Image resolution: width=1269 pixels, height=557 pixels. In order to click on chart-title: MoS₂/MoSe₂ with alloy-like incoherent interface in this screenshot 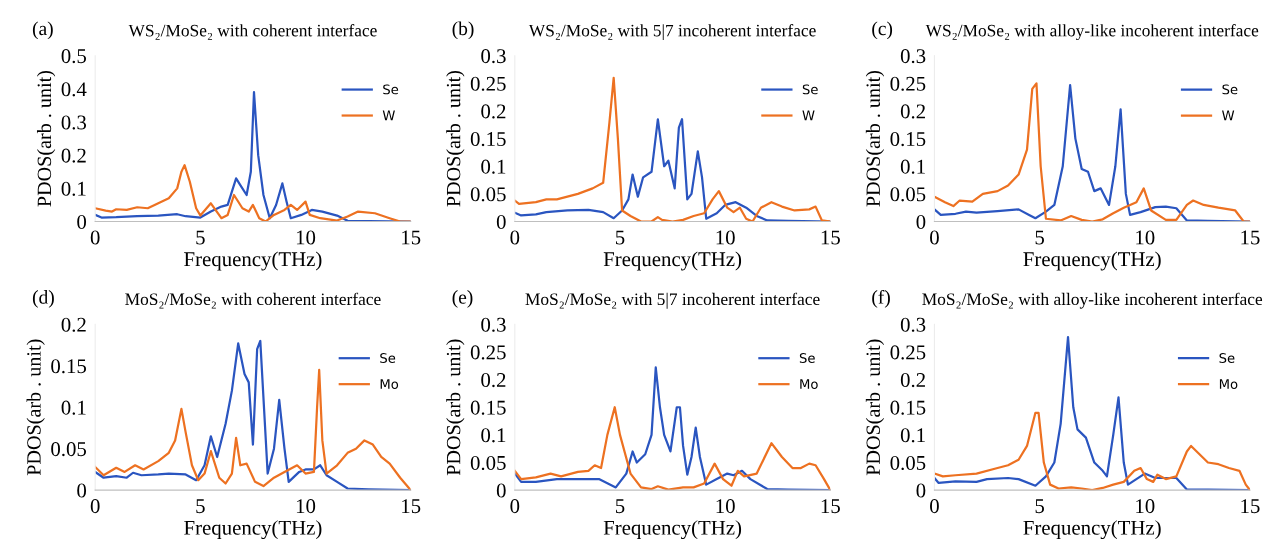, I will do `click(1092, 300)`.